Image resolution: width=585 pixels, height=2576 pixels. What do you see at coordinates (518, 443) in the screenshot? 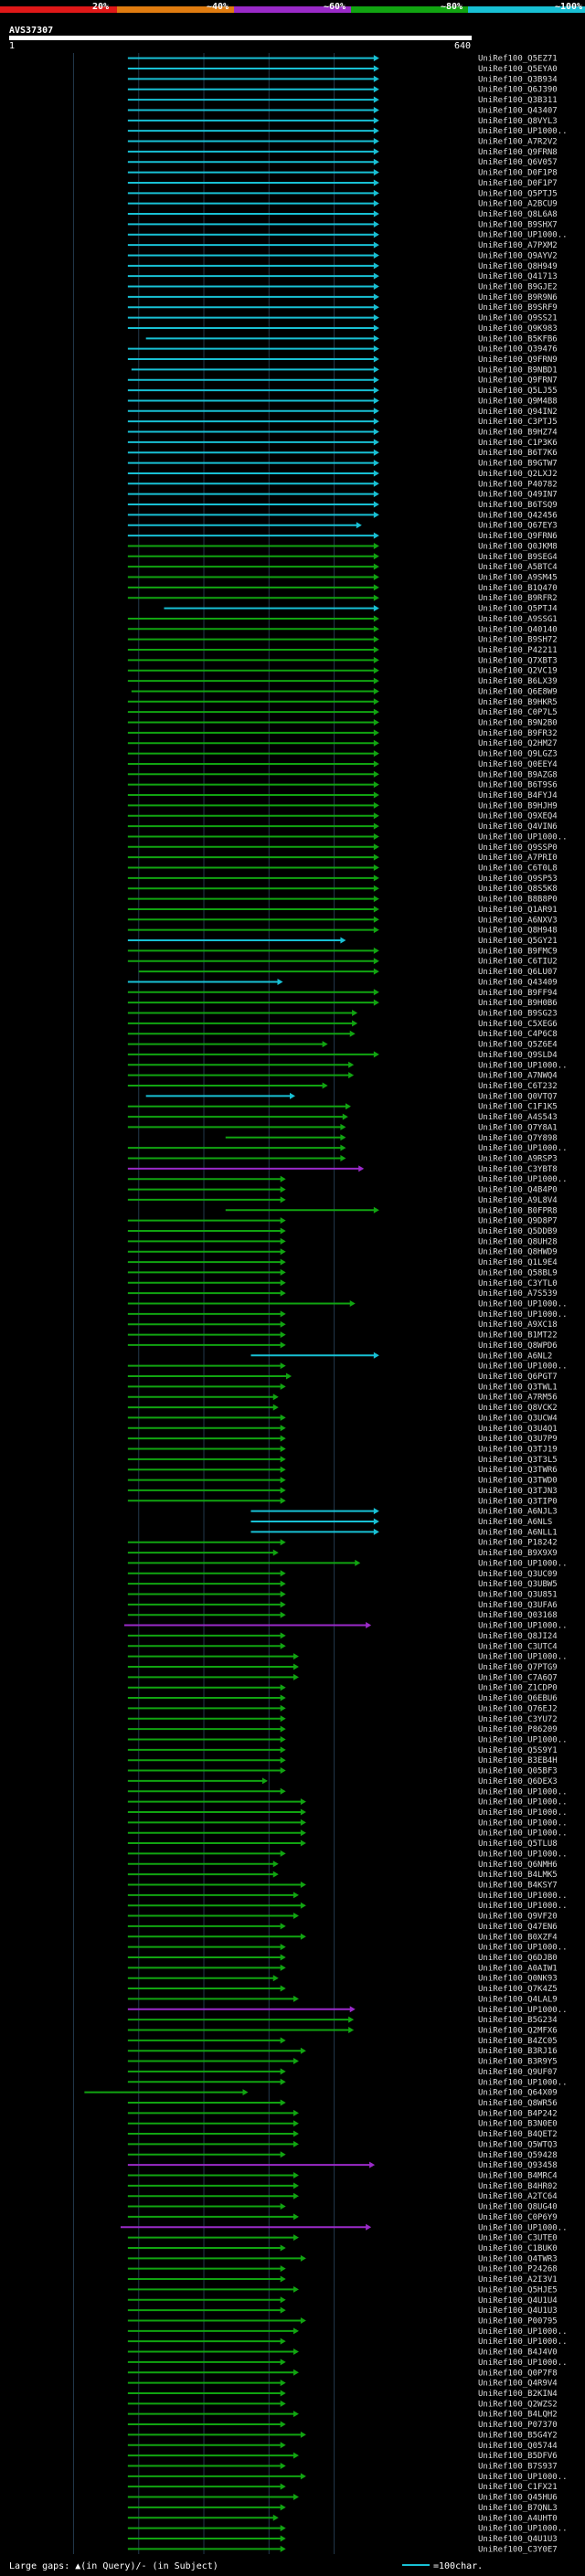
I see `hit-label: UniRef100_C1P3K6` at bounding box center [518, 443].